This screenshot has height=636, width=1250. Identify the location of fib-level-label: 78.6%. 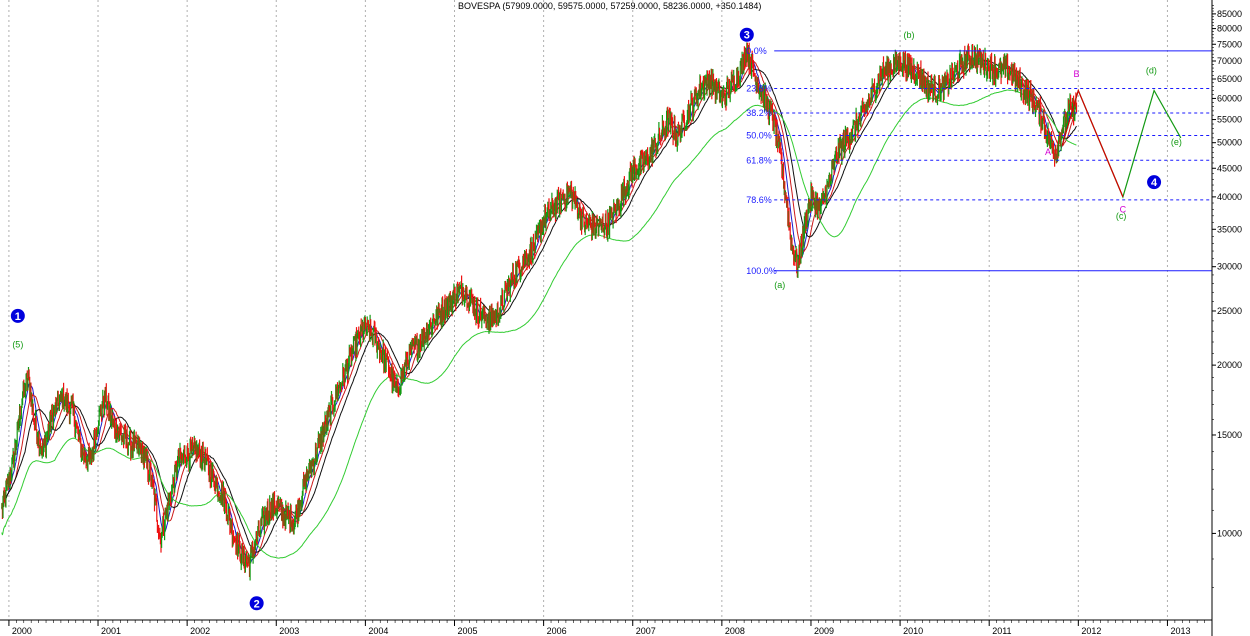
(759, 200).